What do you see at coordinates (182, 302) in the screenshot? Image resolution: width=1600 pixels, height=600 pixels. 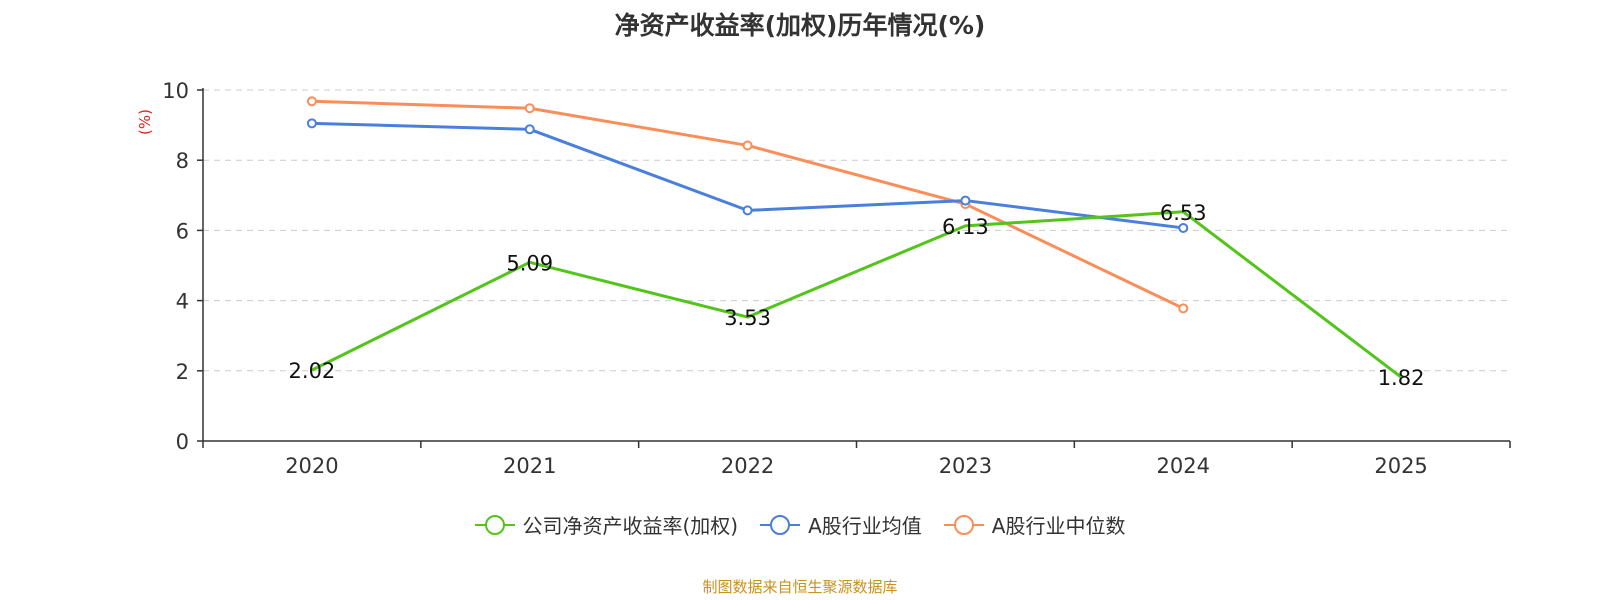 I see `y-tick-label: 4` at bounding box center [182, 302].